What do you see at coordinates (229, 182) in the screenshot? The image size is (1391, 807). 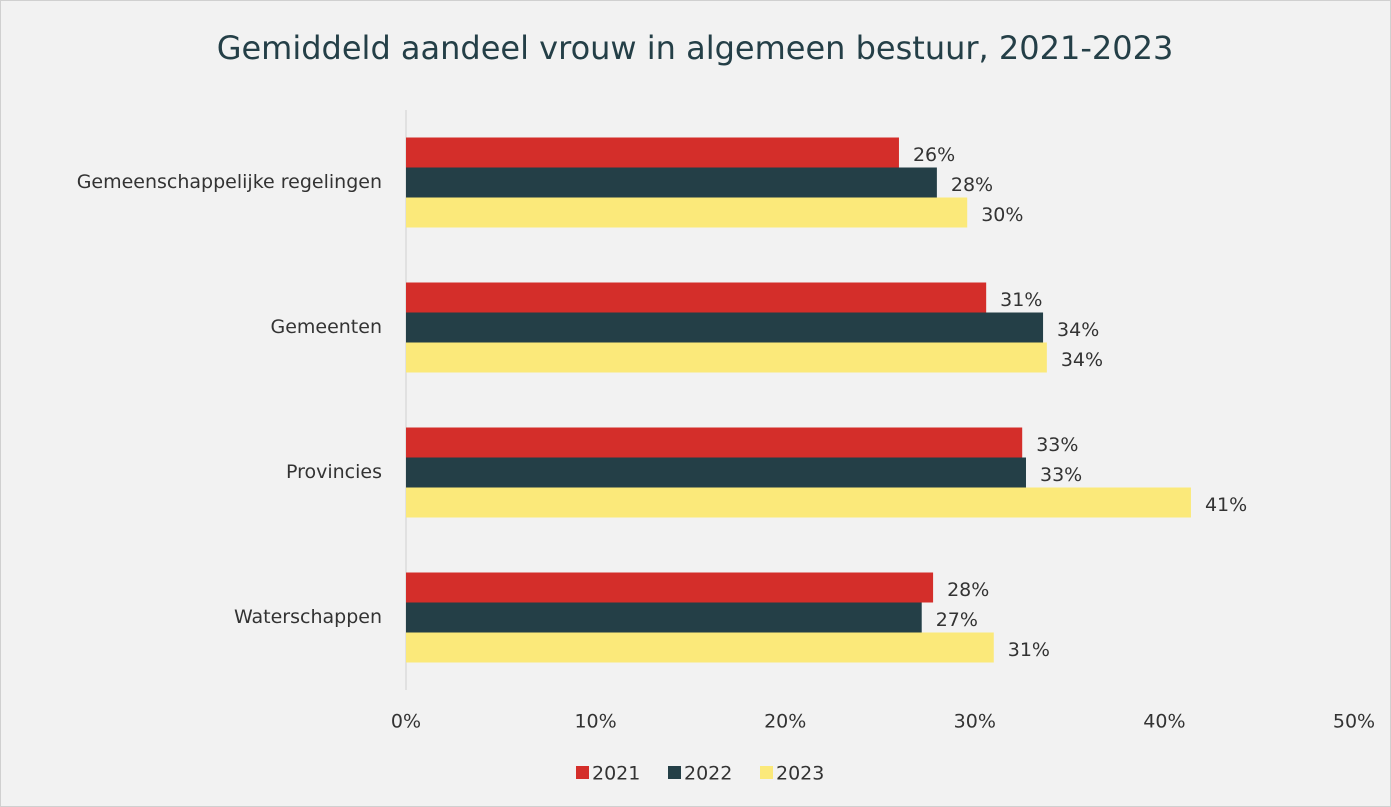 I see `y-tick-label: Gemeenschappelijke regelingen` at bounding box center [229, 182].